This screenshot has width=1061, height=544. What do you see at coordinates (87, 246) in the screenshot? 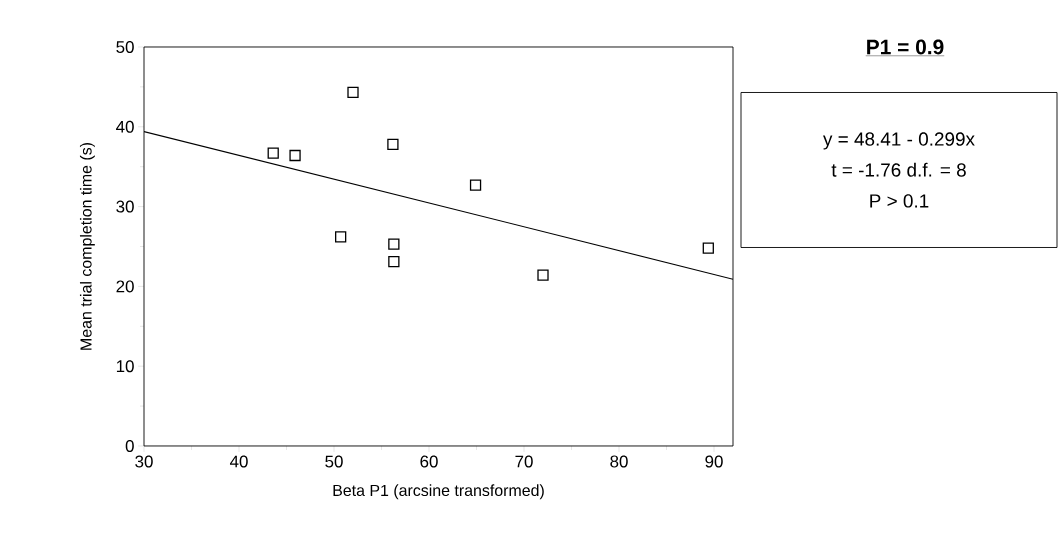
I see `y-axis-title: Mean trial completion time (s)` at bounding box center [87, 246].